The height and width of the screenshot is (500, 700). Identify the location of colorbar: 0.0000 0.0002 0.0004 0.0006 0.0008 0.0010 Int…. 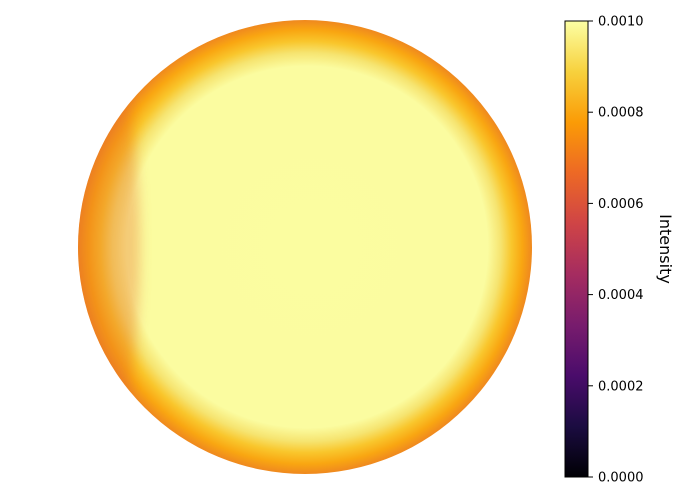
(619, 250).